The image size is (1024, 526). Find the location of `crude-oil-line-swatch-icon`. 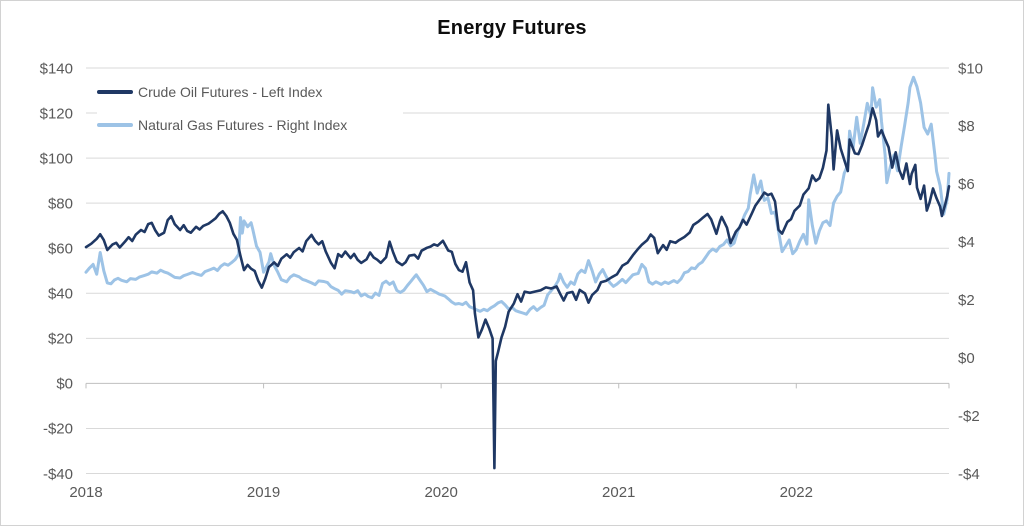

crude-oil-line-swatch-icon is located at coordinates (115, 91).